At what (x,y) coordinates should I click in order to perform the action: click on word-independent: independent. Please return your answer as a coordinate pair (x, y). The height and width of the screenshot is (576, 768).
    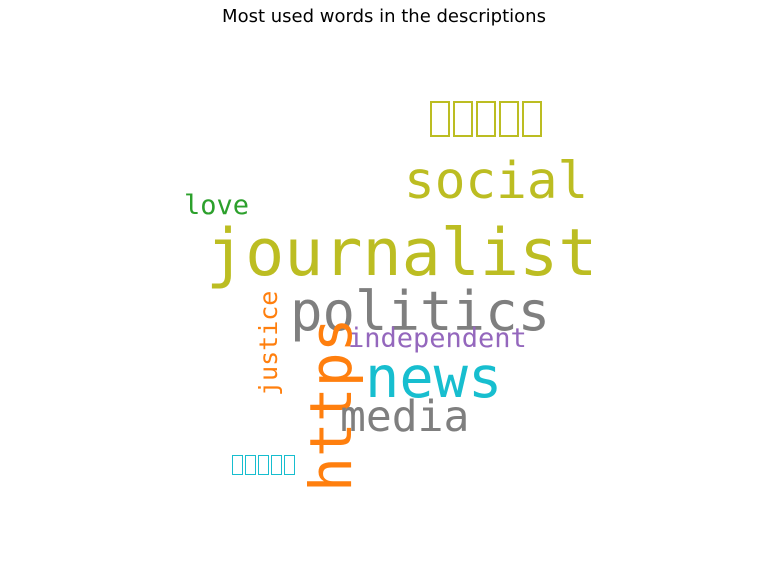
    Looking at the image, I should click on (437, 338).